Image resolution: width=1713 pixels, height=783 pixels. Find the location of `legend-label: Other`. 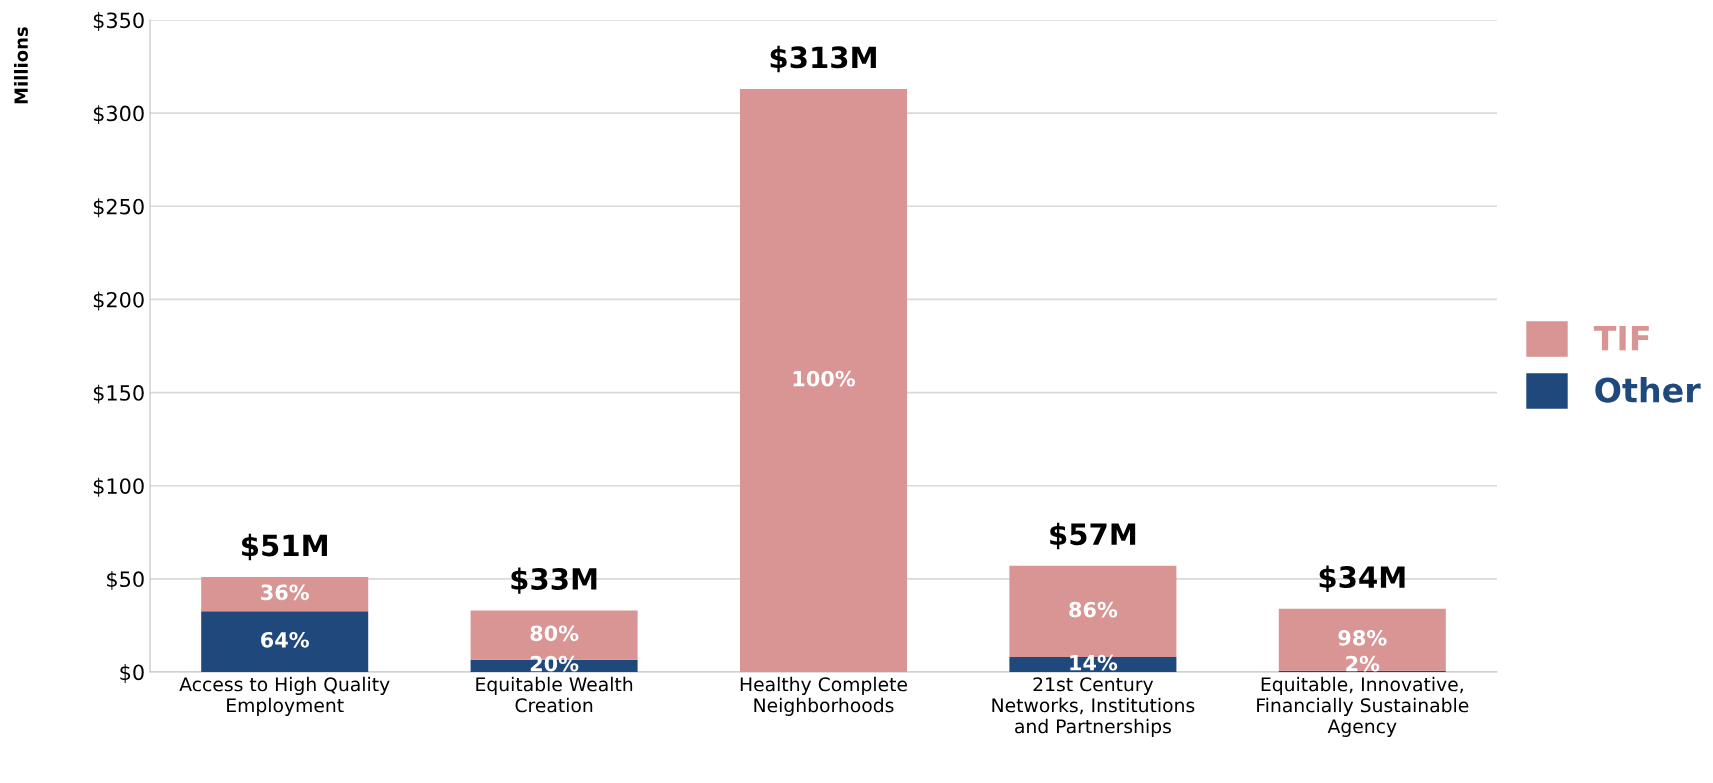

legend-label: Other is located at coordinates (1648, 389).